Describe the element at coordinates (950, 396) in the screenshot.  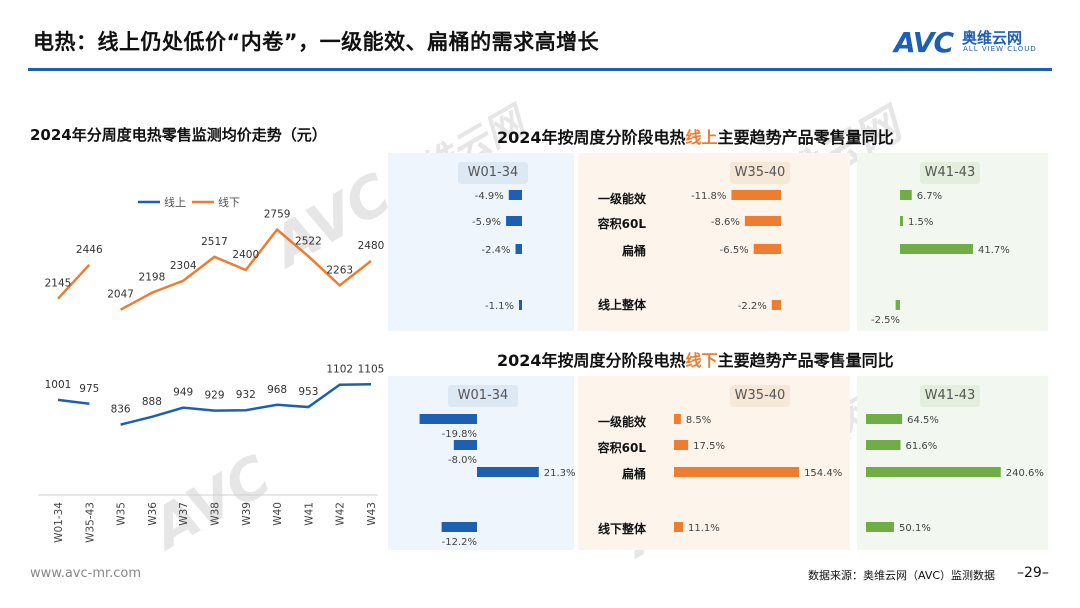
I see `offline-panel-header: W41-43` at that location.